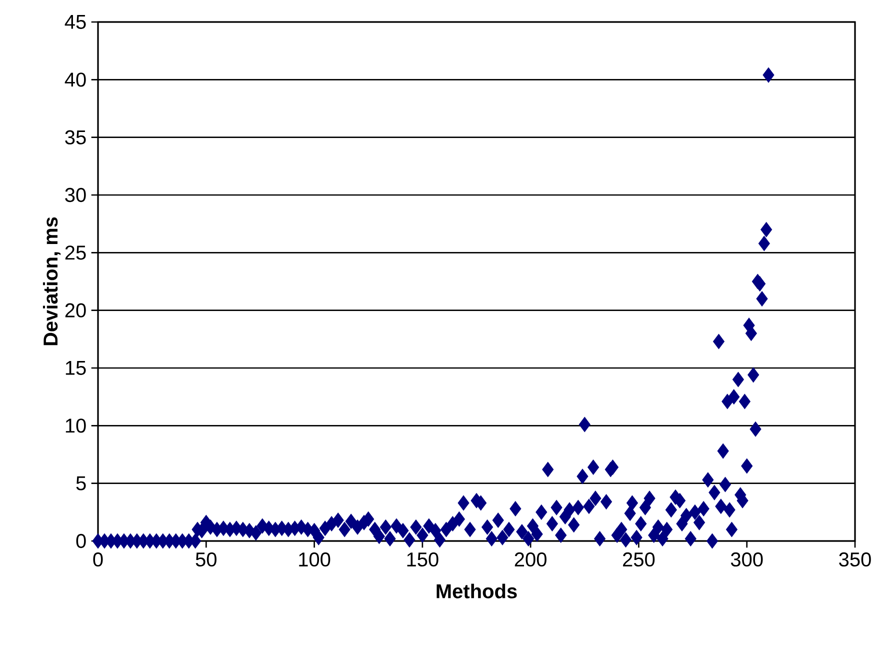 This screenshot has height=646, width=880. What do you see at coordinates (206, 559) in the screenshot?
I see `x-tick-label: 50` at bounding box center [206, 559].